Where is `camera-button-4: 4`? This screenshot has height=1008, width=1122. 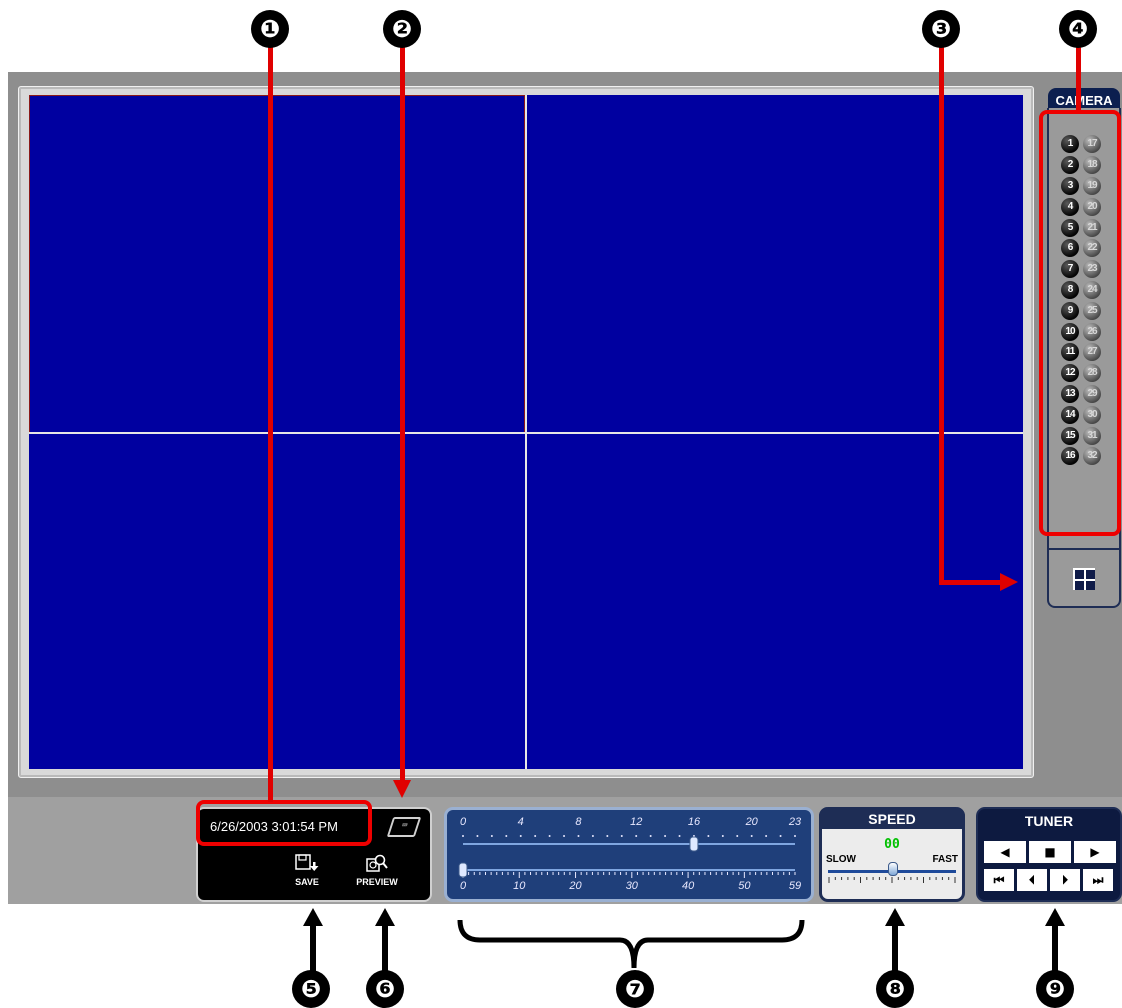
camera-button-4: 4 is located at coordinates (1070, 206).